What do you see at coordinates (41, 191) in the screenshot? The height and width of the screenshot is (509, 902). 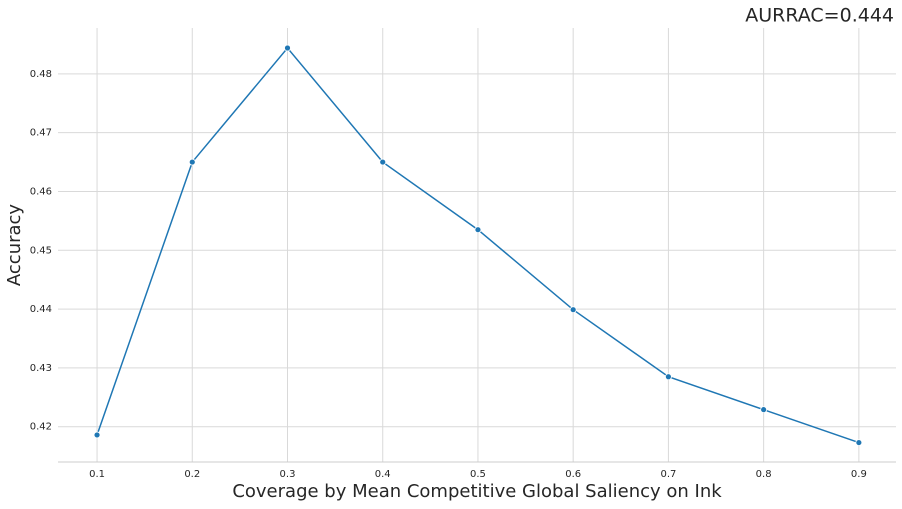 I see `y-tick-label: 0.46` at bounding box center [41, 191].